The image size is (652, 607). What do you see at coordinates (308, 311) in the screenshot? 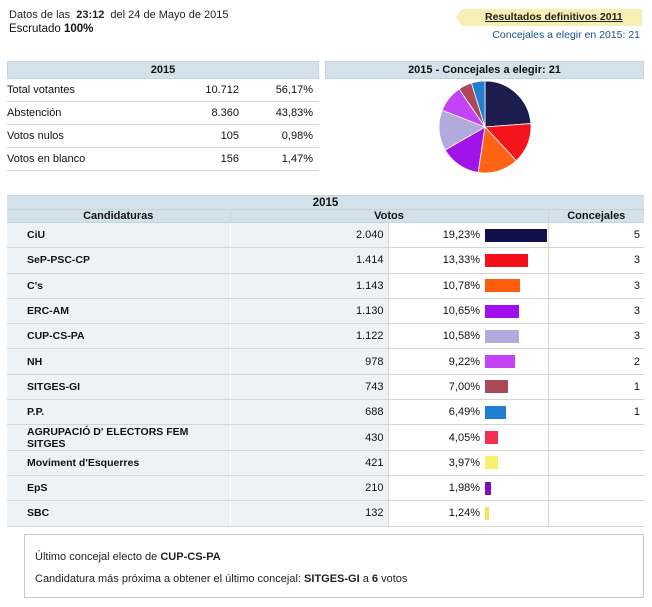
I see `party-votes: 1.130` at bounding box center [308, 311].